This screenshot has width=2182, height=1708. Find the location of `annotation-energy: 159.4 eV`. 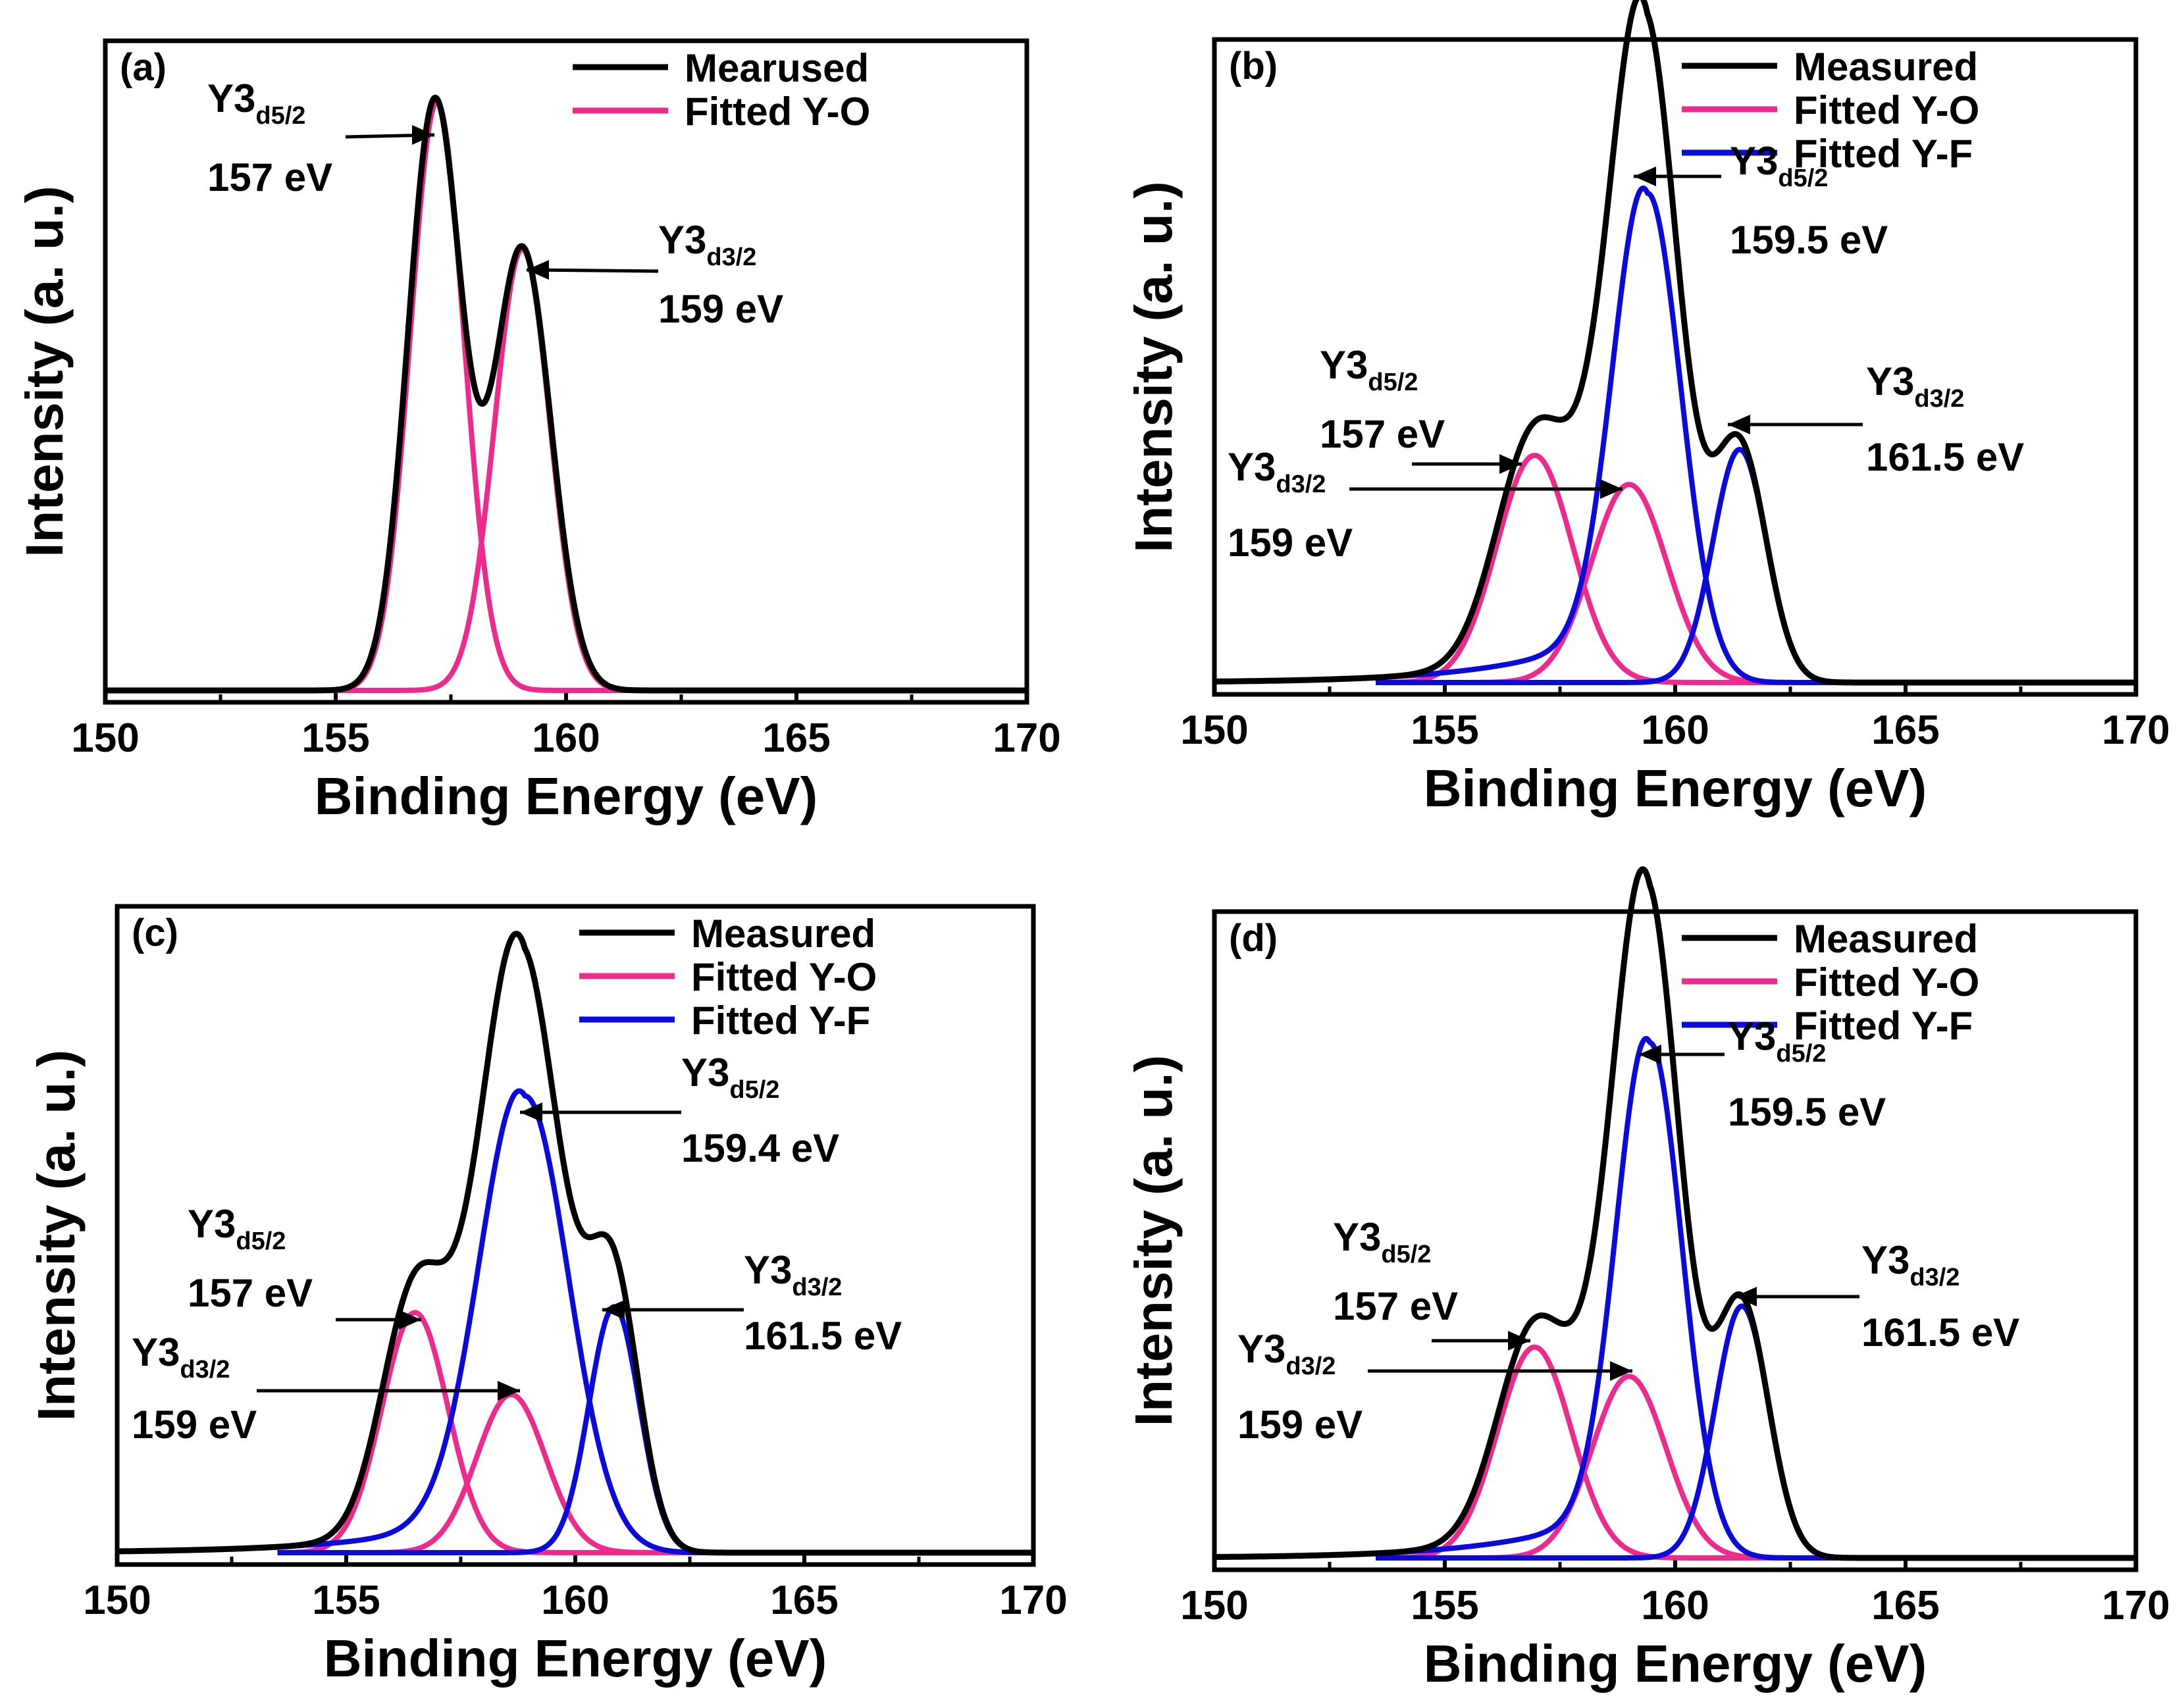

annotation-energy: 159.4 eV is located at coordinates (760, 1148).